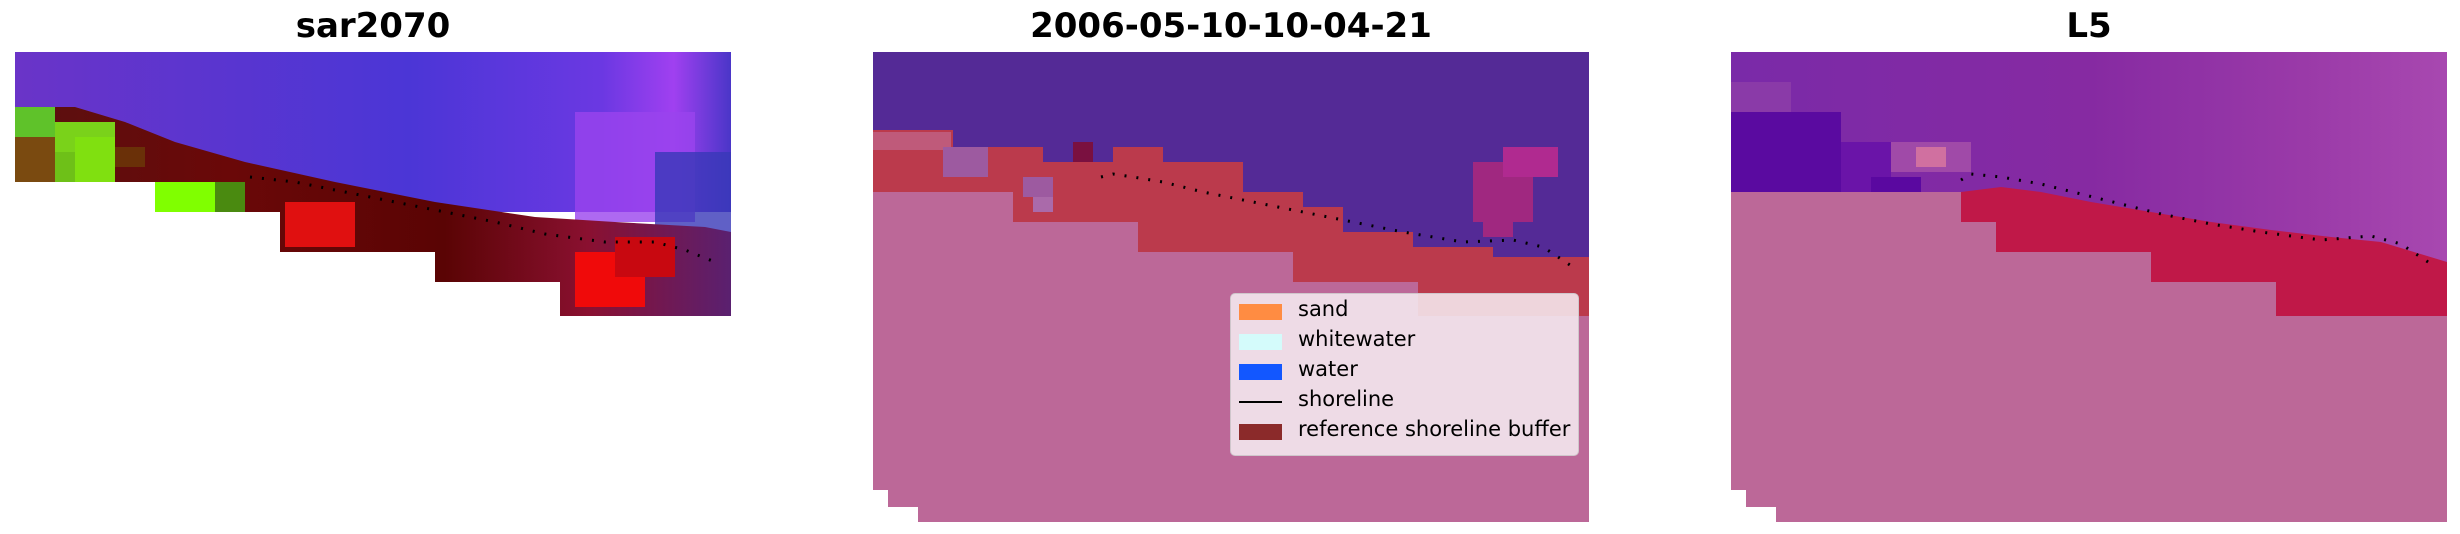  I want to click on legend-swatch-buffer, so click(1260, 432).